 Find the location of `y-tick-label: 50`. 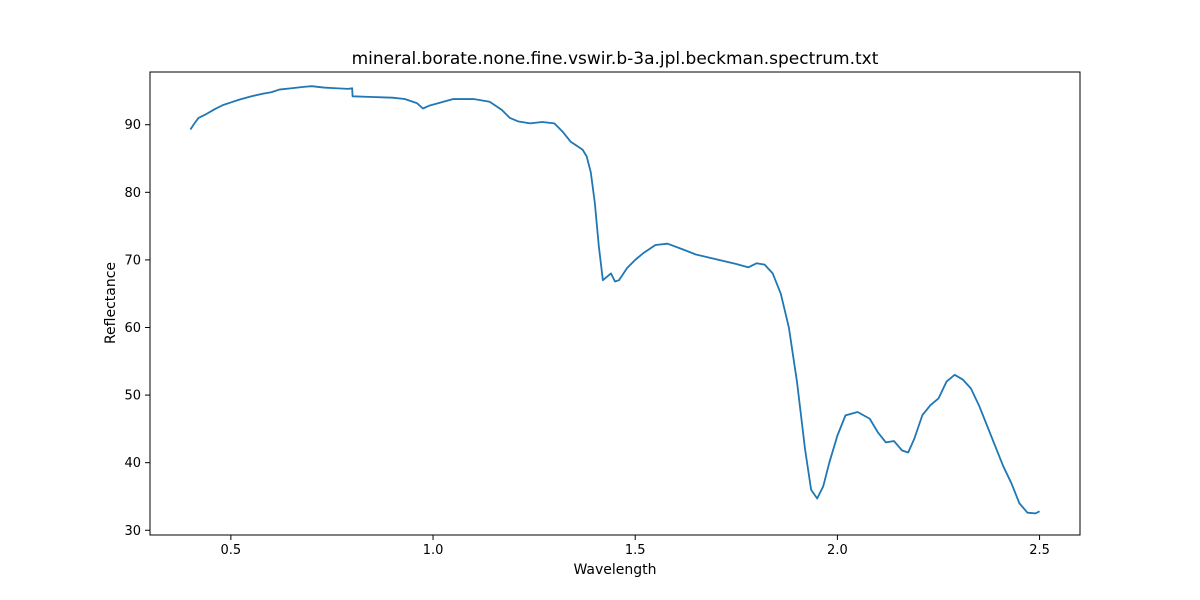

y-tick-label: 50 is located at coordinates (132, 396).